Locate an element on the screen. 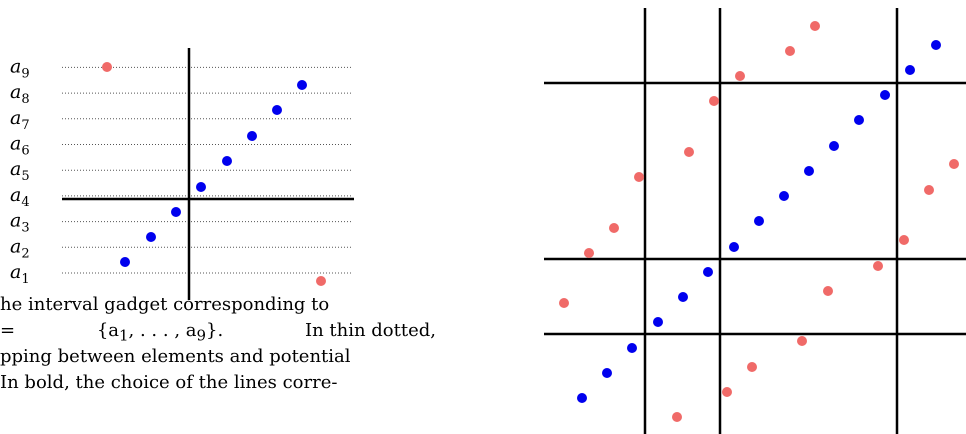 This screenshot has width=966, height=434. caption-line-2: = {a1, . . . , a9}. In thin dotted, is located at coordinates (218, 331).